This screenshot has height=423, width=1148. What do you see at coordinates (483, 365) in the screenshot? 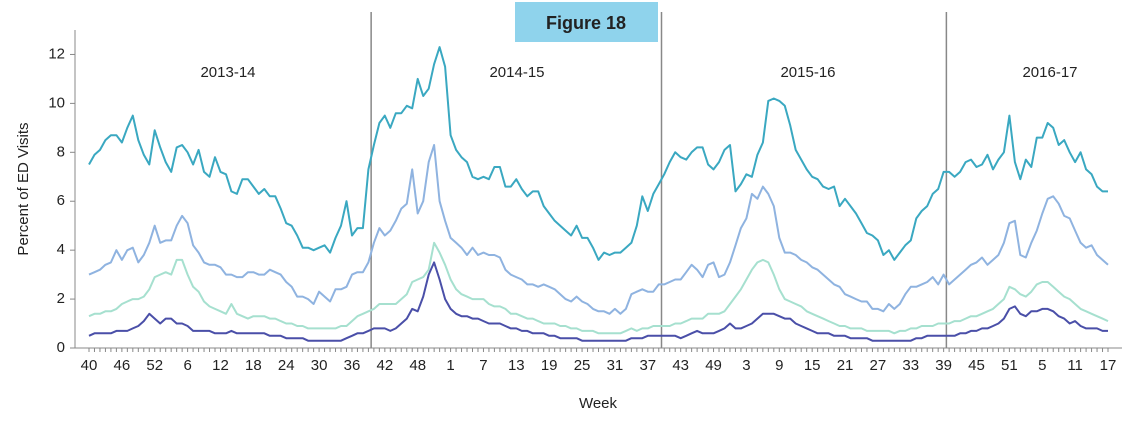
I see `x-tick-label: 7` at bounding box center [483, 365].